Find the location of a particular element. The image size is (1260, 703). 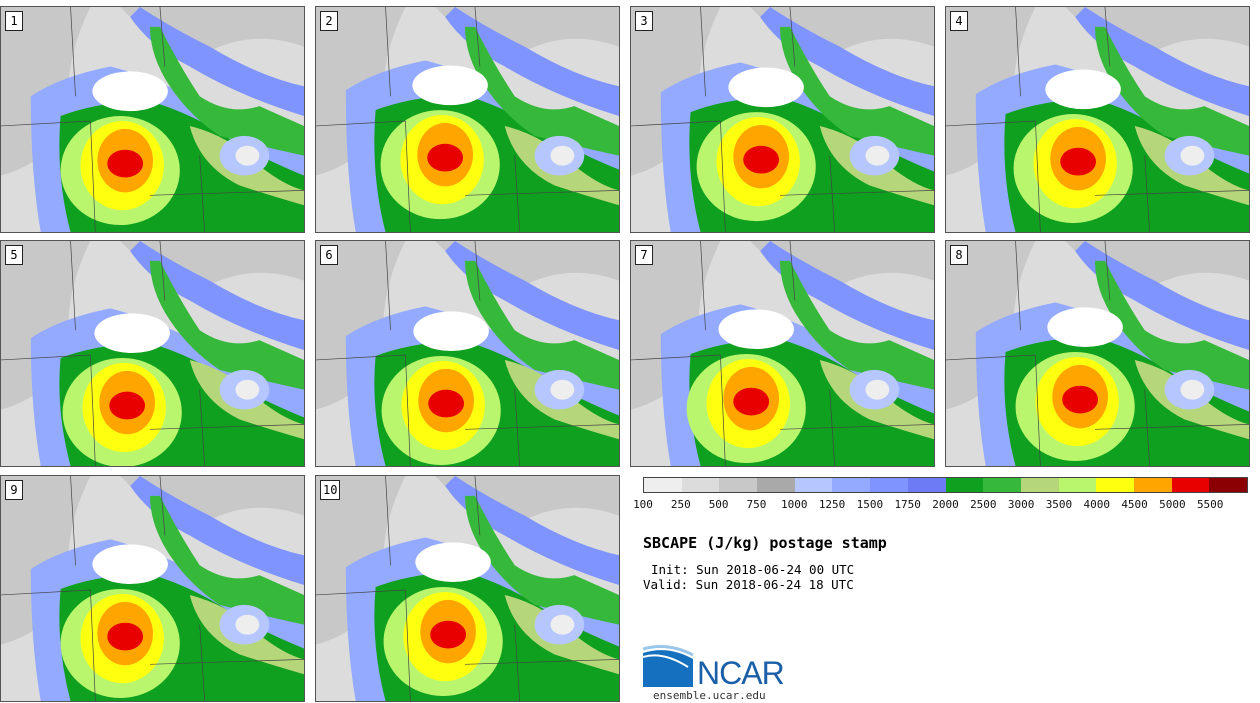

member-panel-4: 4 is located at coordinates (1097, 119).